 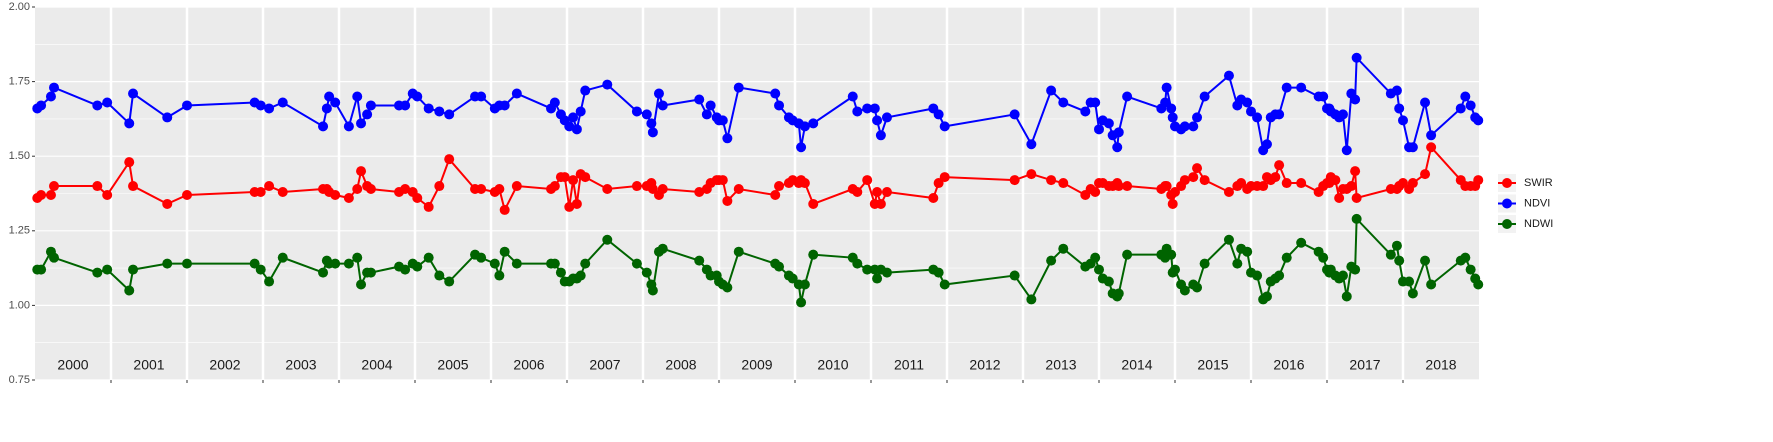 What do you see at coordinates (19, 231) in the screenshot?
I see `y-tick-label: 1.25` at bounding box center [19, 231].